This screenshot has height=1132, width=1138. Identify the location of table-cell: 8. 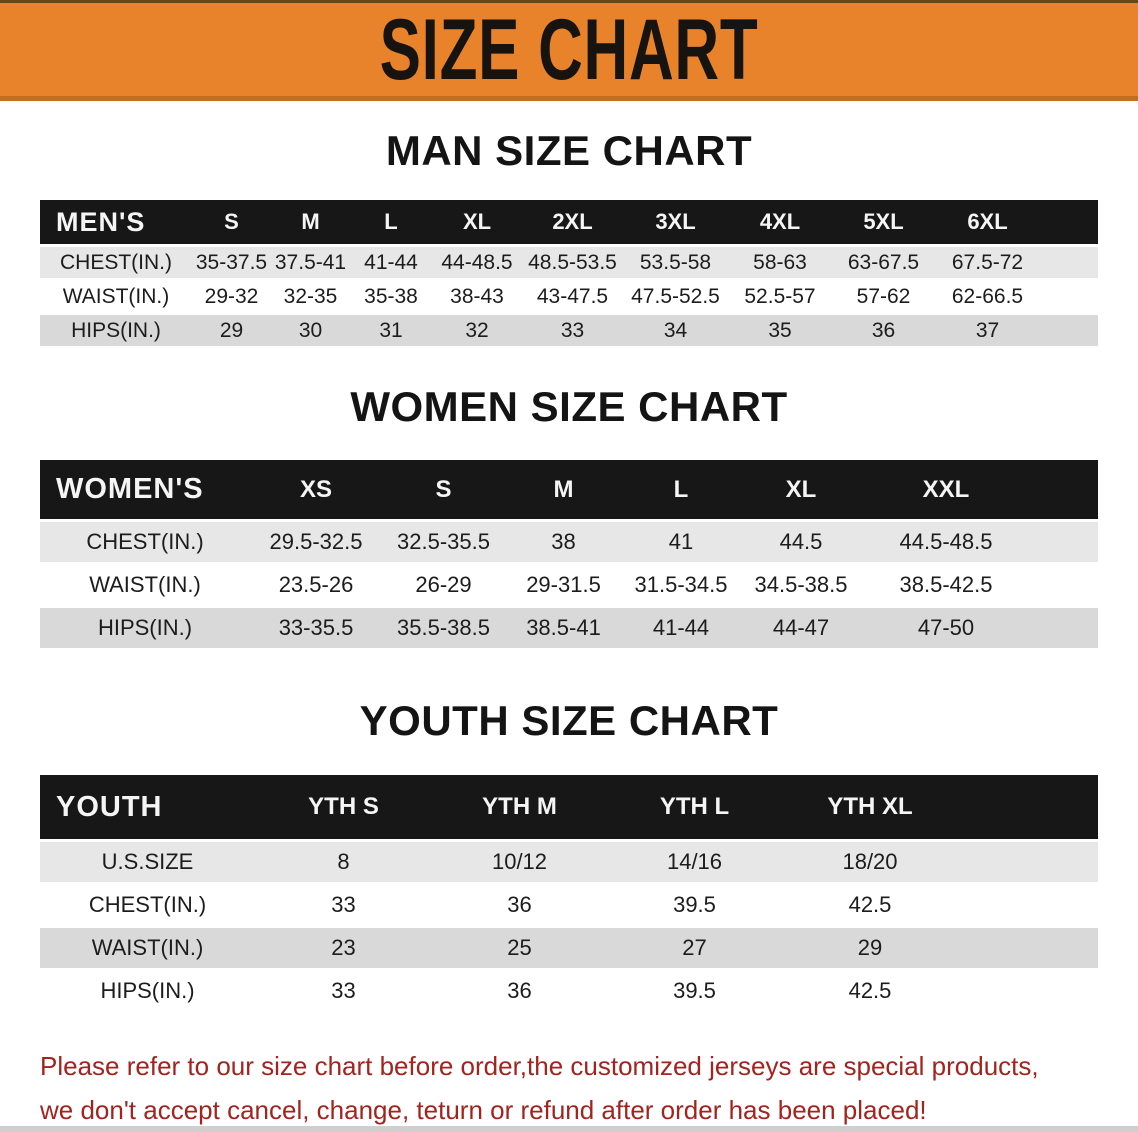
(343, 862).